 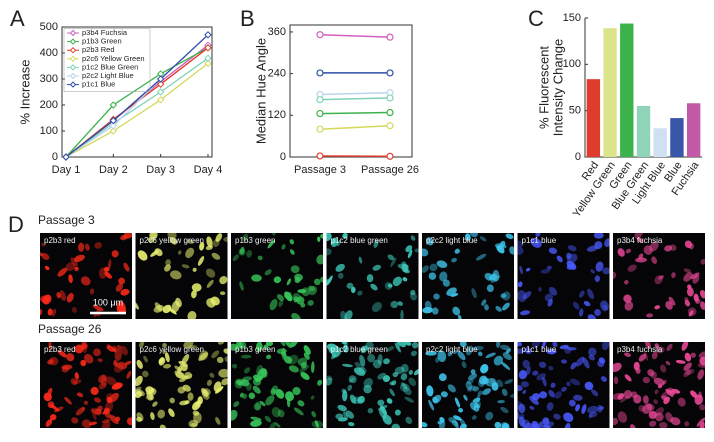 I want to click on plot-frame, so click(x=137, y=92).